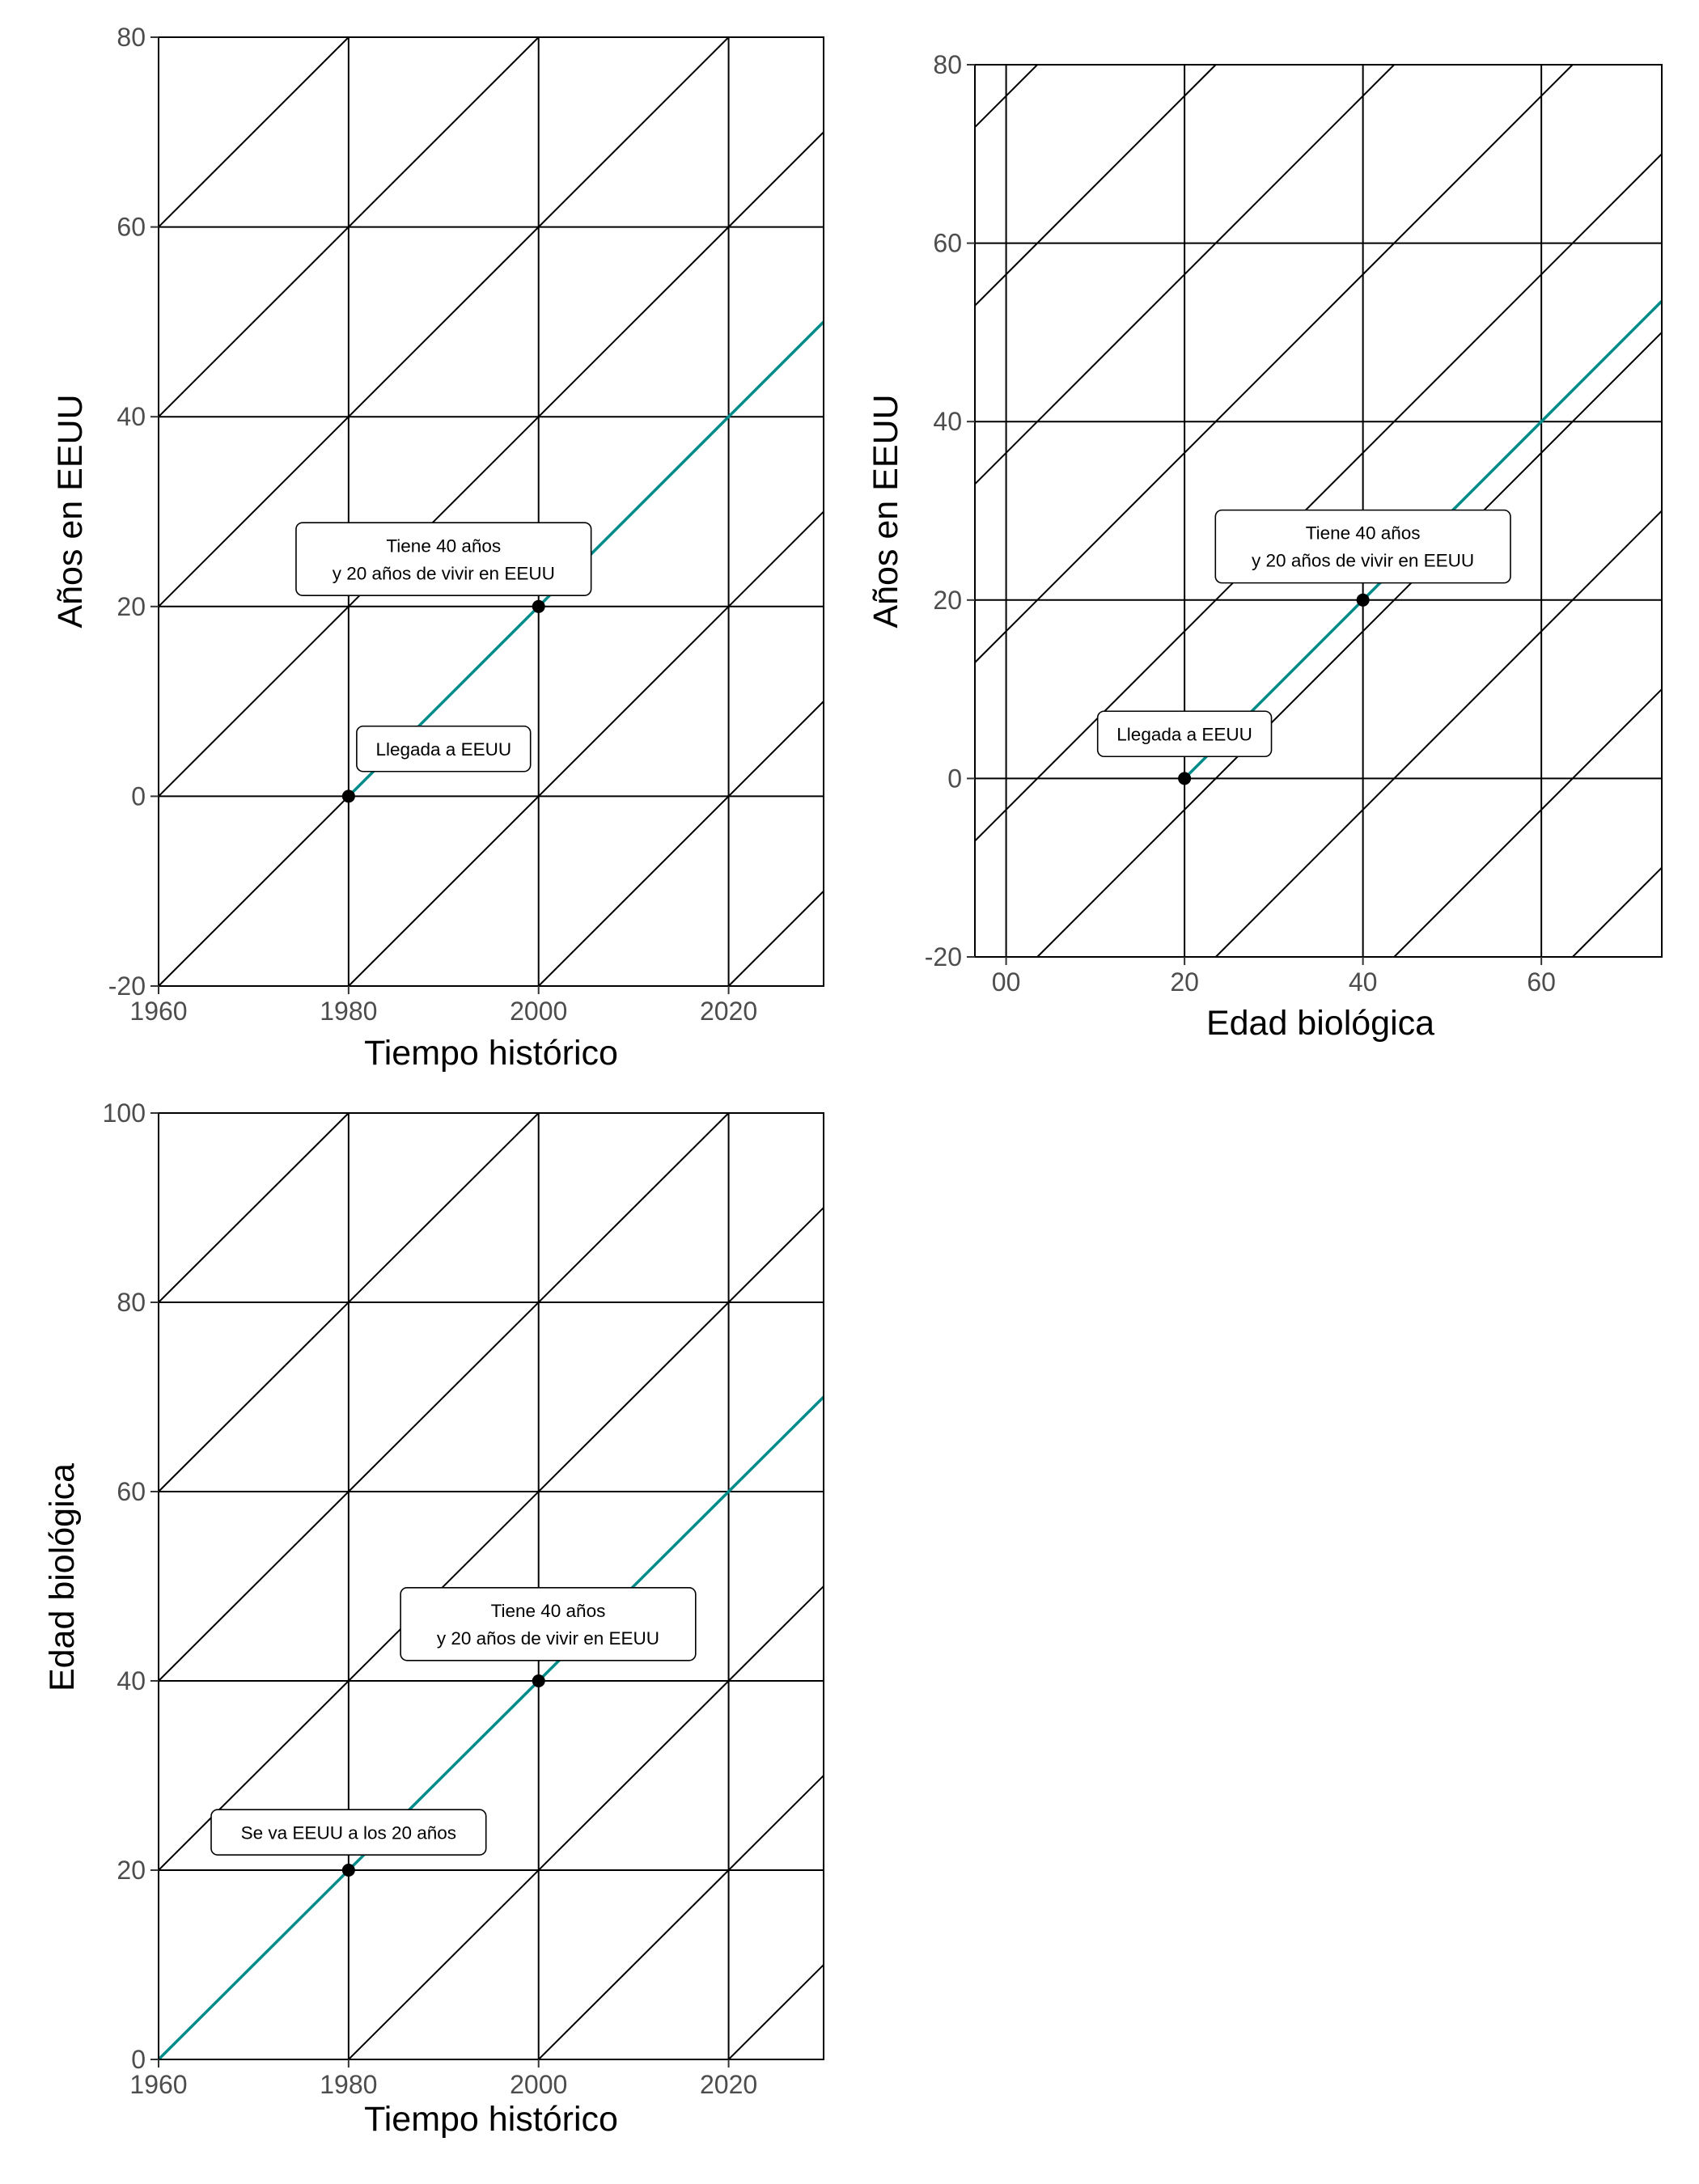  What do you see at coordinates (1363, 982) in the screenshot?
I see `x-tick-label: 40` at bounding box center [1363, 982].